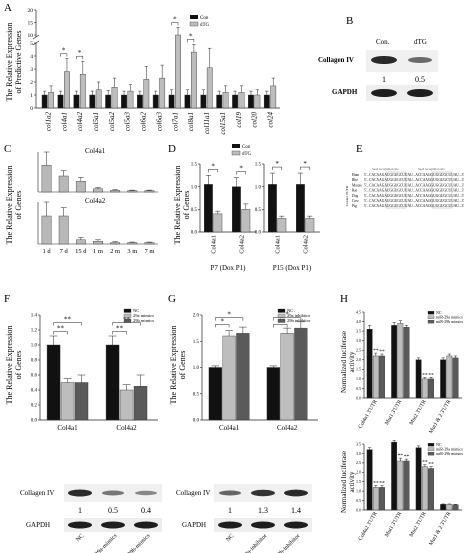  I want to click on legend-swatch-con, so click(194, 17).